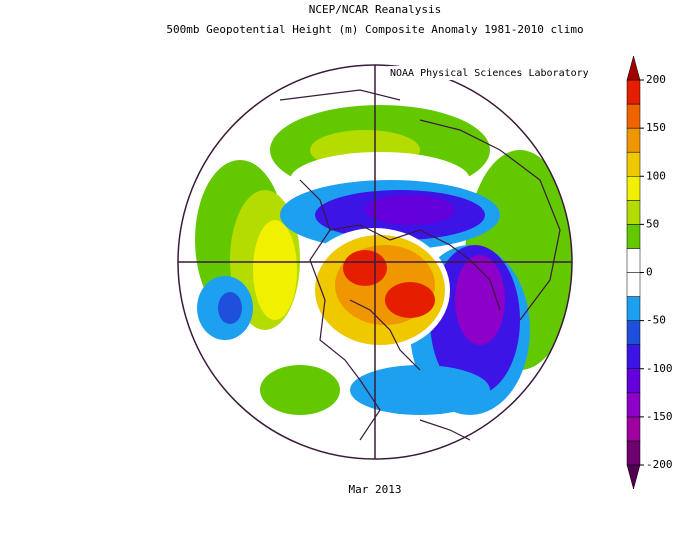 The height and width of the screenshot is (546, 700). I want to click on colorbar: -200 -150 -100 -50 0 50 100 150 200, so click(649, 272).